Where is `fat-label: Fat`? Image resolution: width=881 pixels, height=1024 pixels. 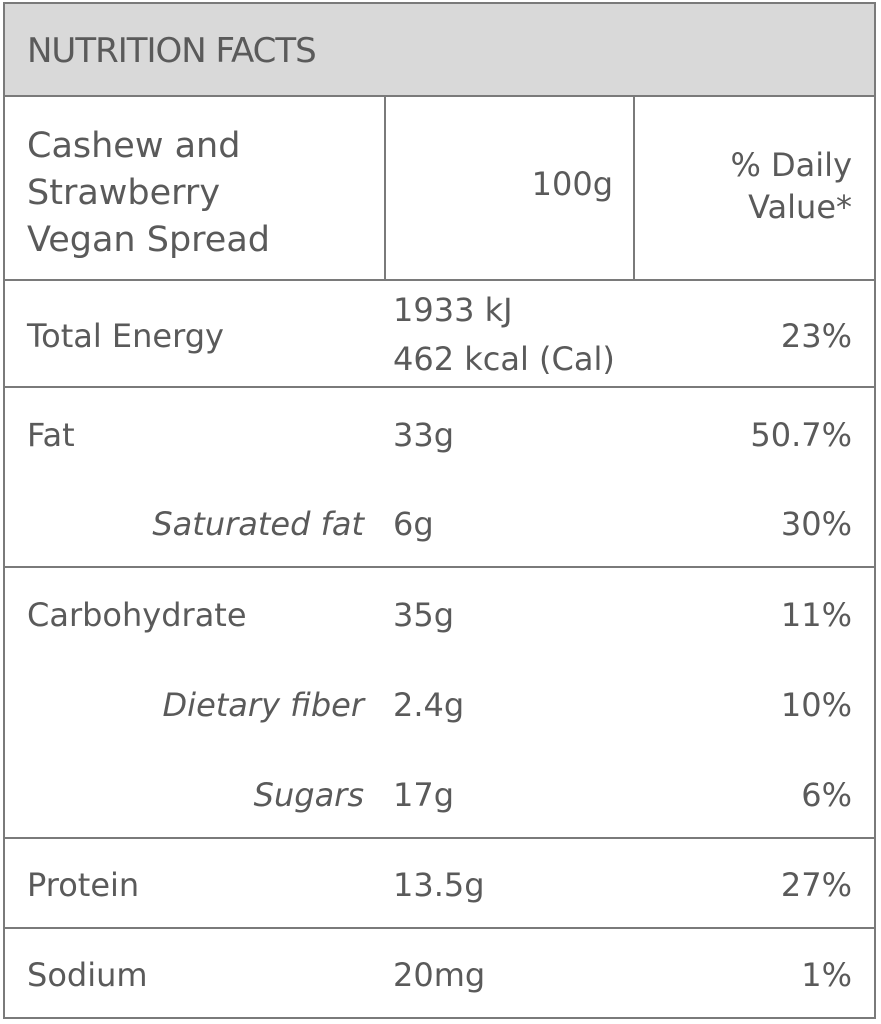
fat-label: Fat is located at coordinates (51, 435).